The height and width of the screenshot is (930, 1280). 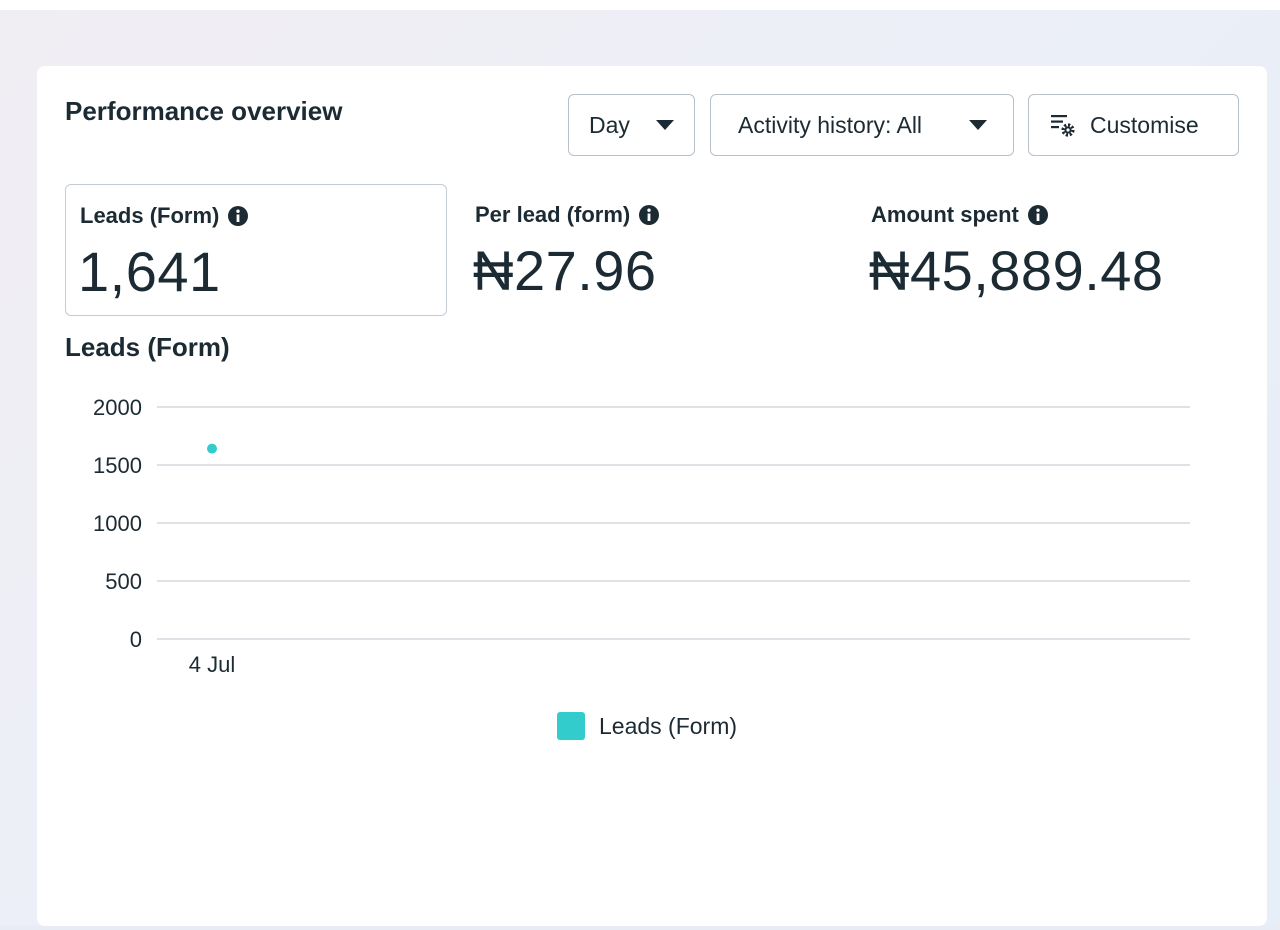 I want to click on metric-card-per-lead: Per lead (form) ₦27.96, so click(x=651, y=250).